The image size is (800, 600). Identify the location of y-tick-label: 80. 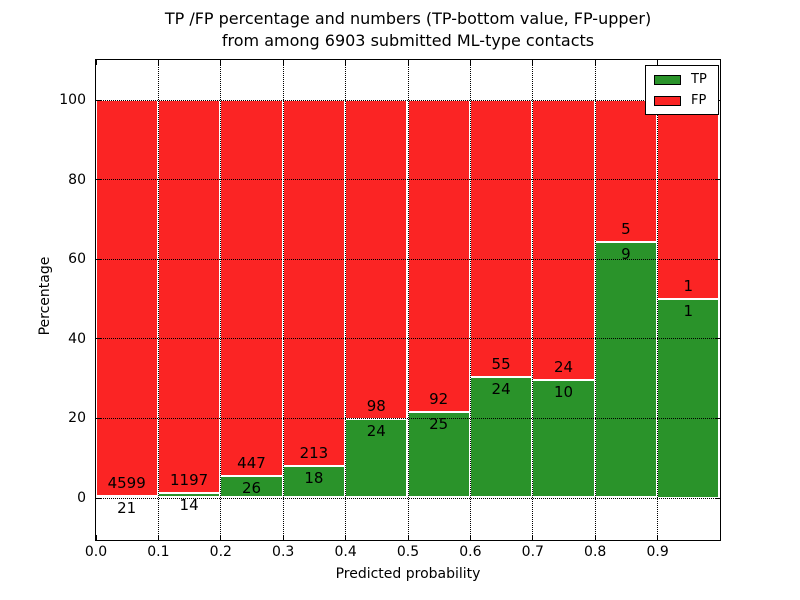
(77, 179).